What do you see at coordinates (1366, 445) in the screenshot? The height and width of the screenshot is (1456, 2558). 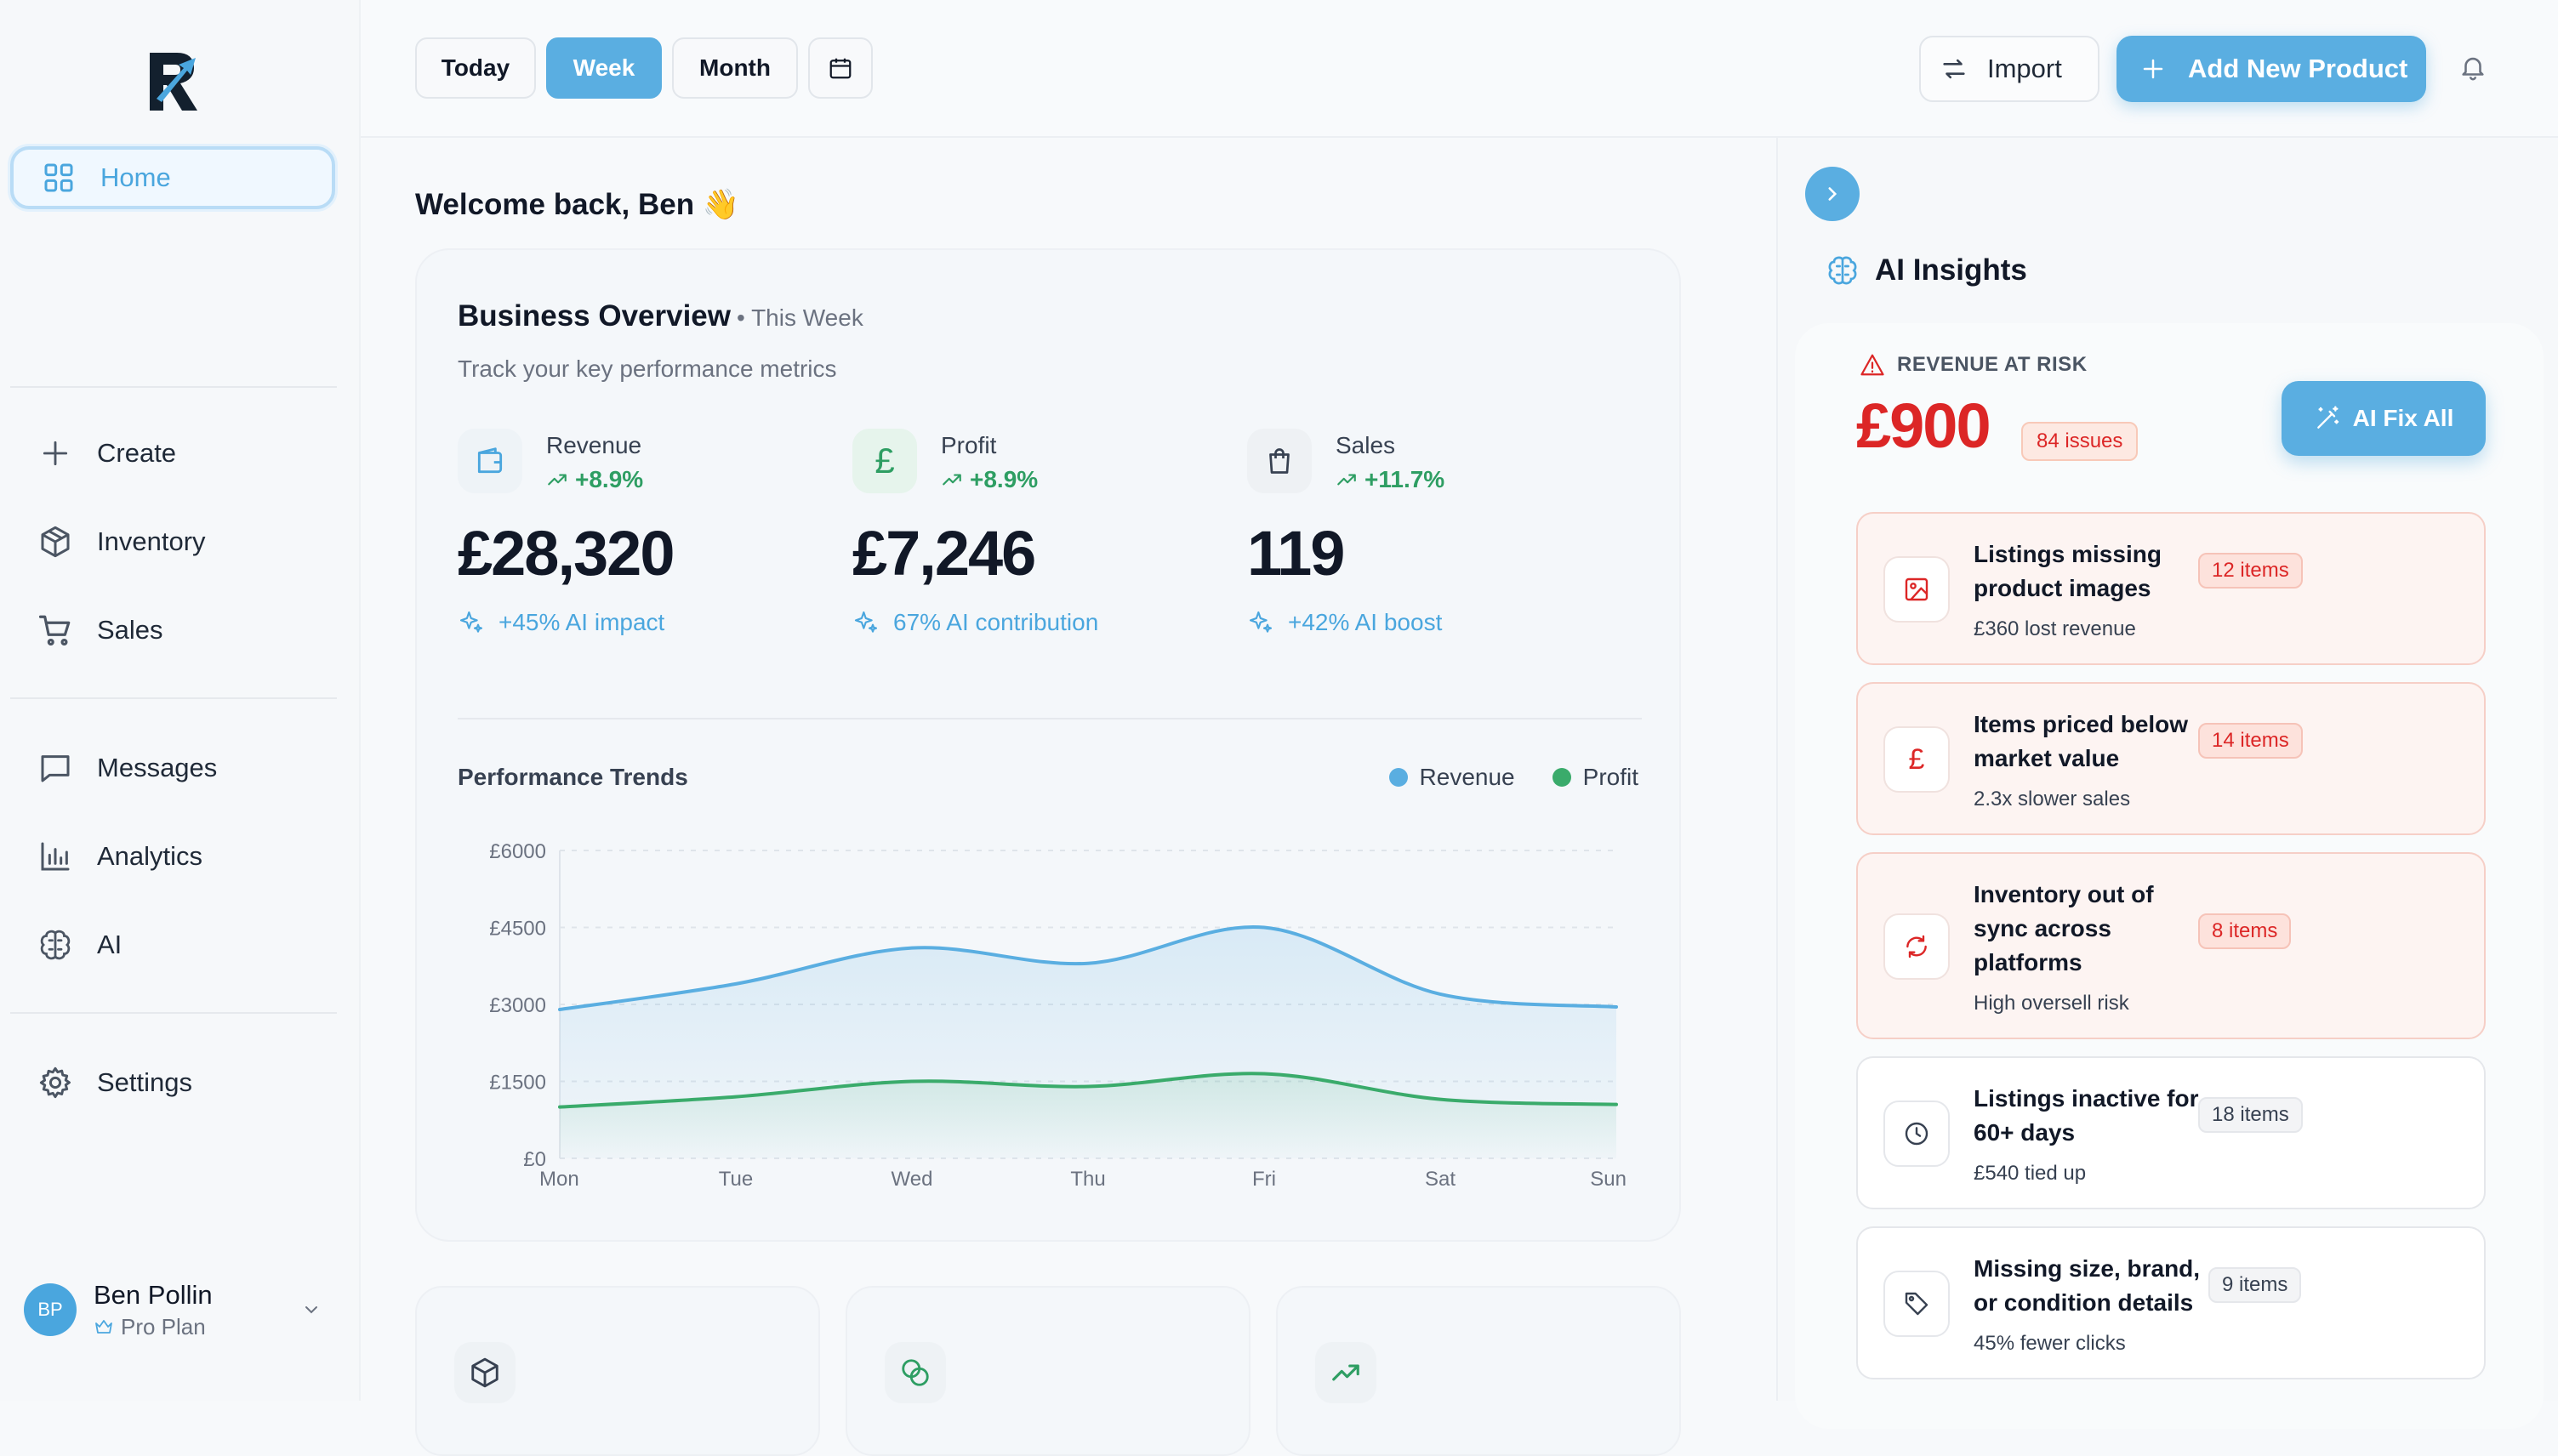 I see `metric-label: Sales` at bounding box center [1366, 445].